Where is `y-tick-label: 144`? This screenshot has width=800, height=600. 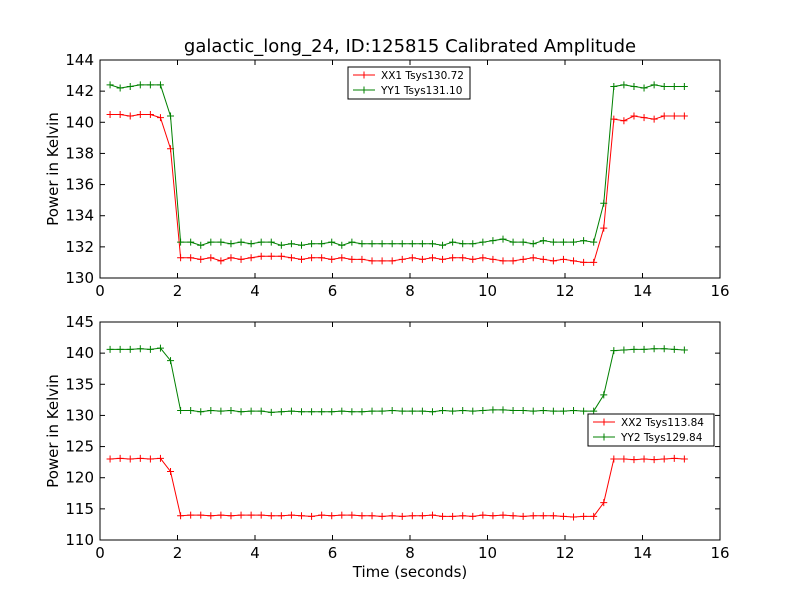
y-tick-label: 144 is located at coordinates (79, 60).